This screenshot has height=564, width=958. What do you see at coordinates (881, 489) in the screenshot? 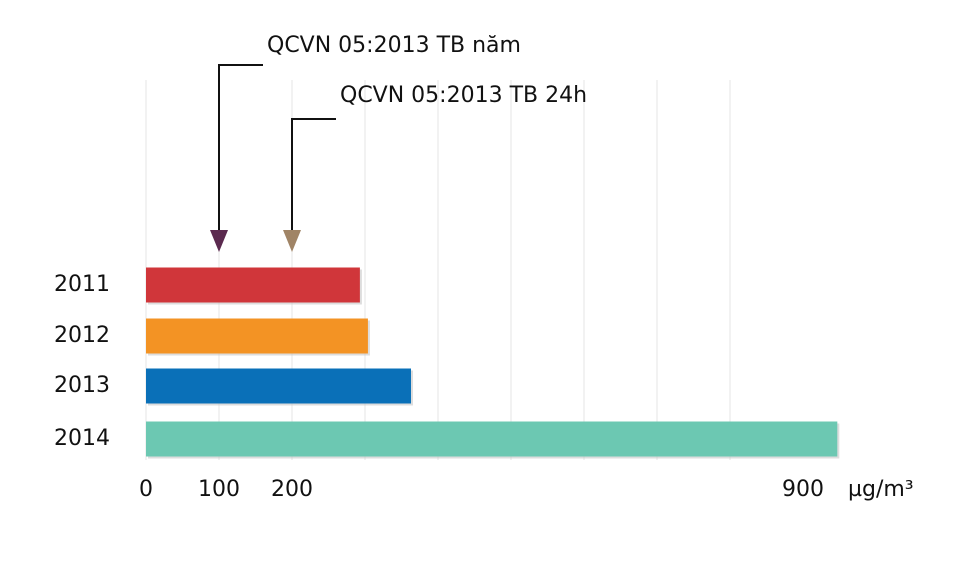
I see `x-axis-label: µg/m³` at bounding box center [881, 489].